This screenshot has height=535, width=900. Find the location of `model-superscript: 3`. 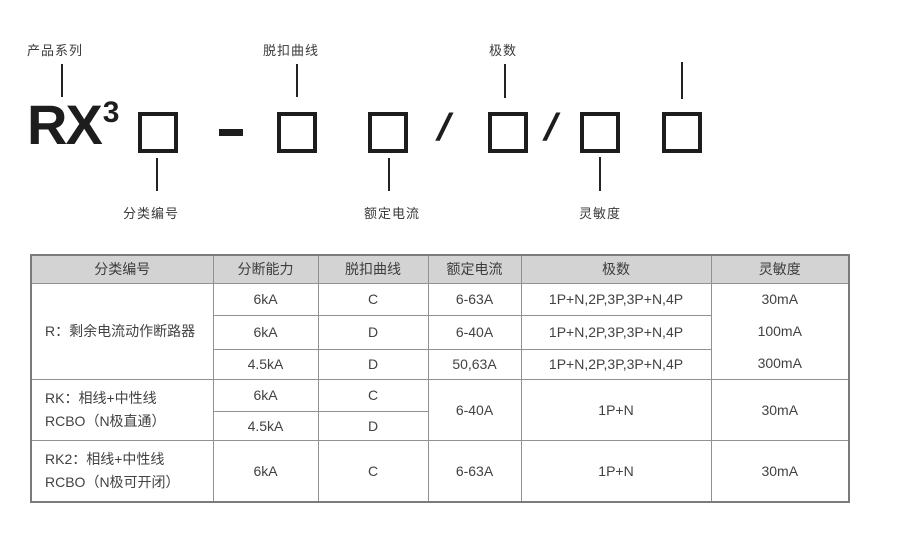

model-superscript: 3 is located at coordinates (111, 112).